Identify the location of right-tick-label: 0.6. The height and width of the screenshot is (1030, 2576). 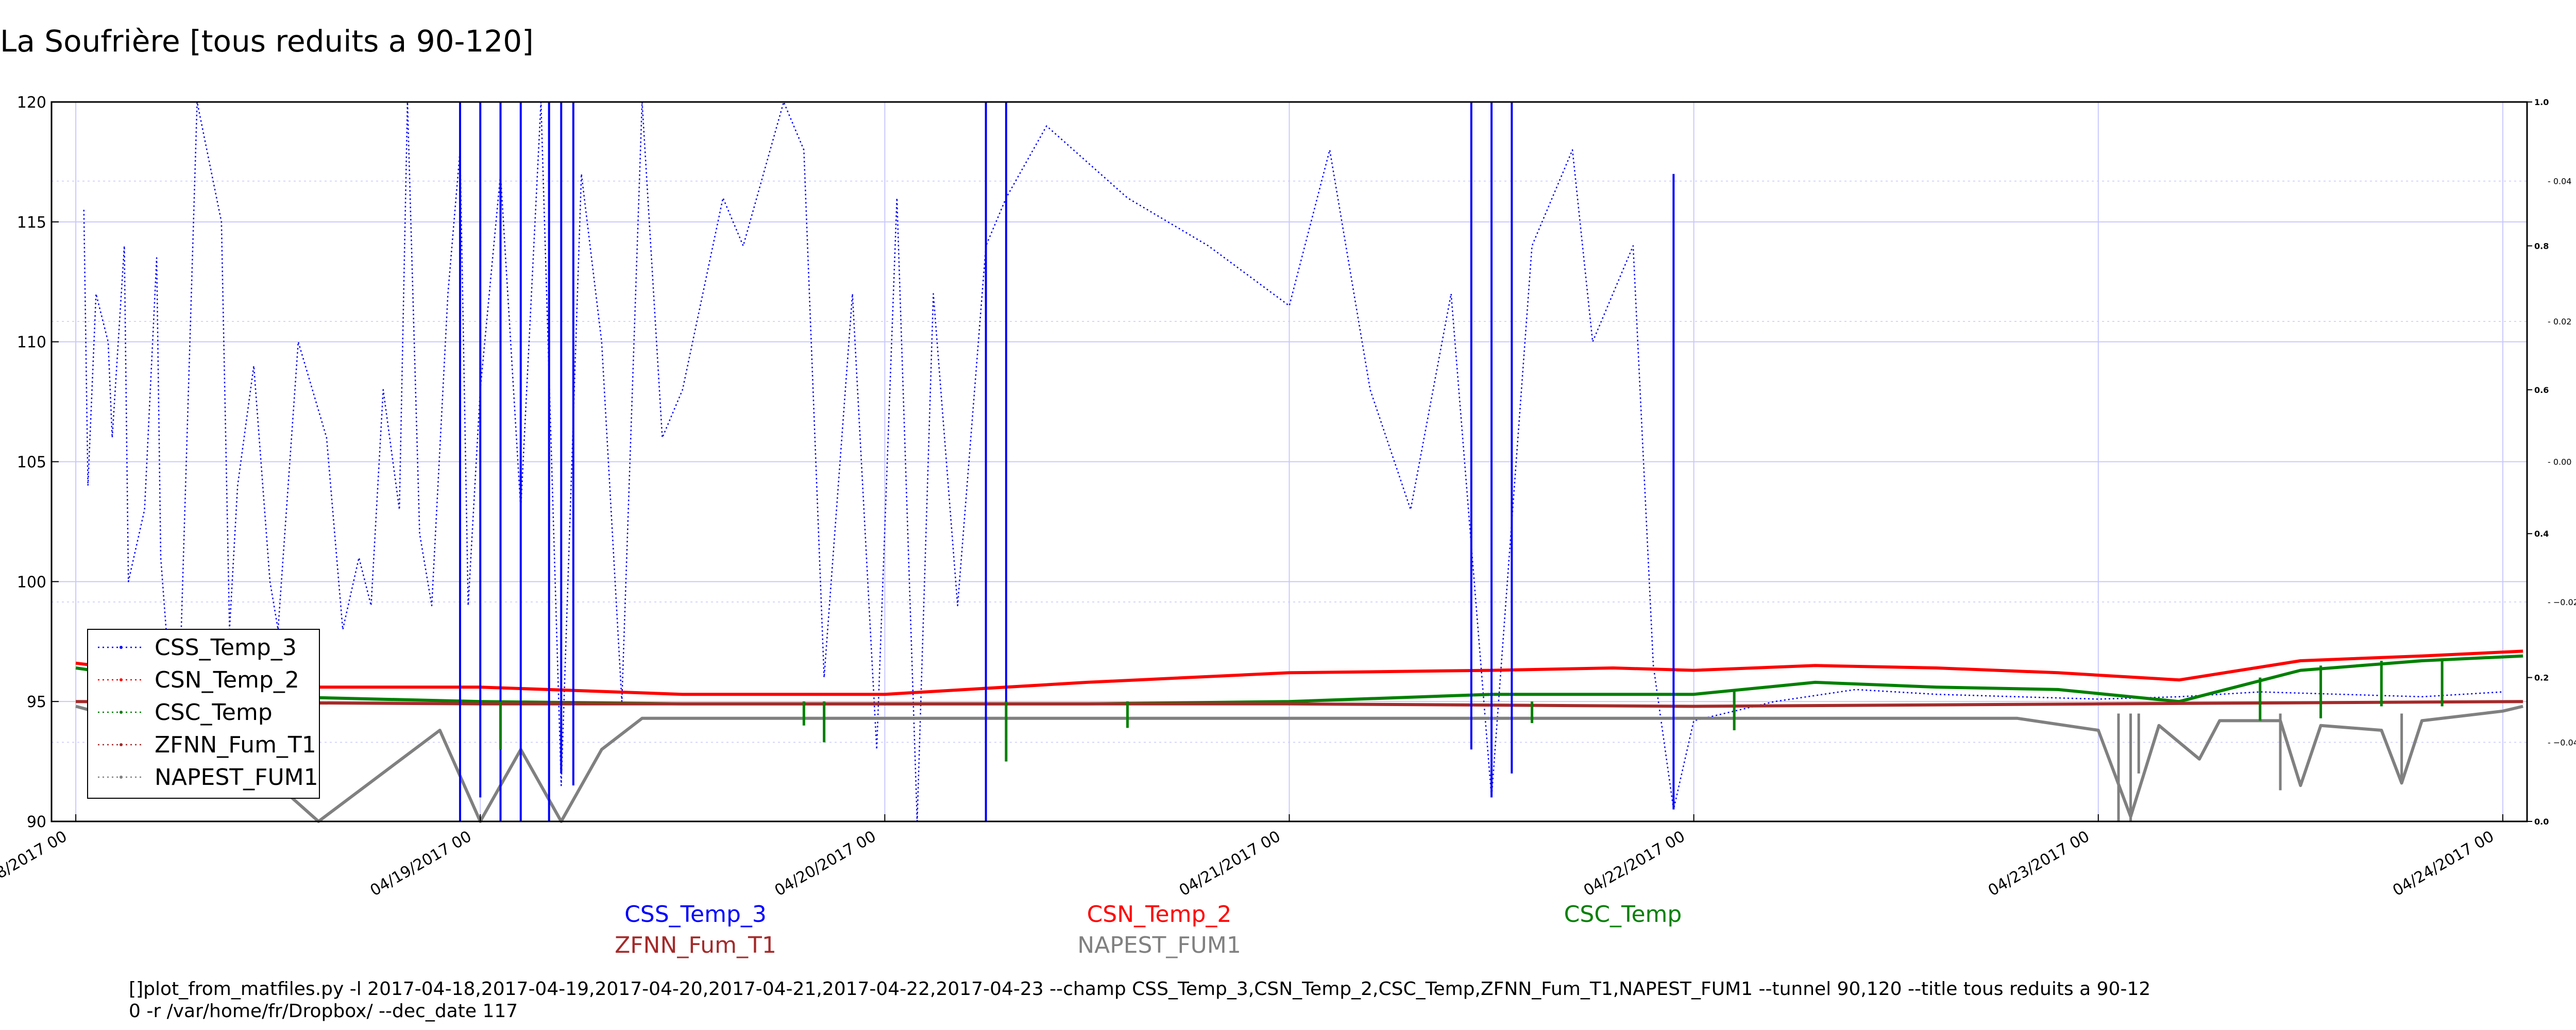
(2541, 390).